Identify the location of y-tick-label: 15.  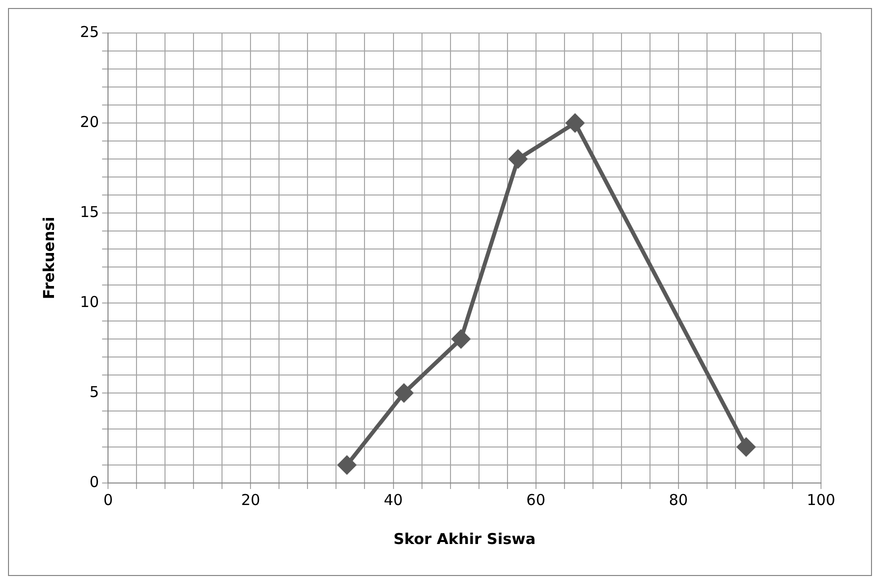
(90, 211).